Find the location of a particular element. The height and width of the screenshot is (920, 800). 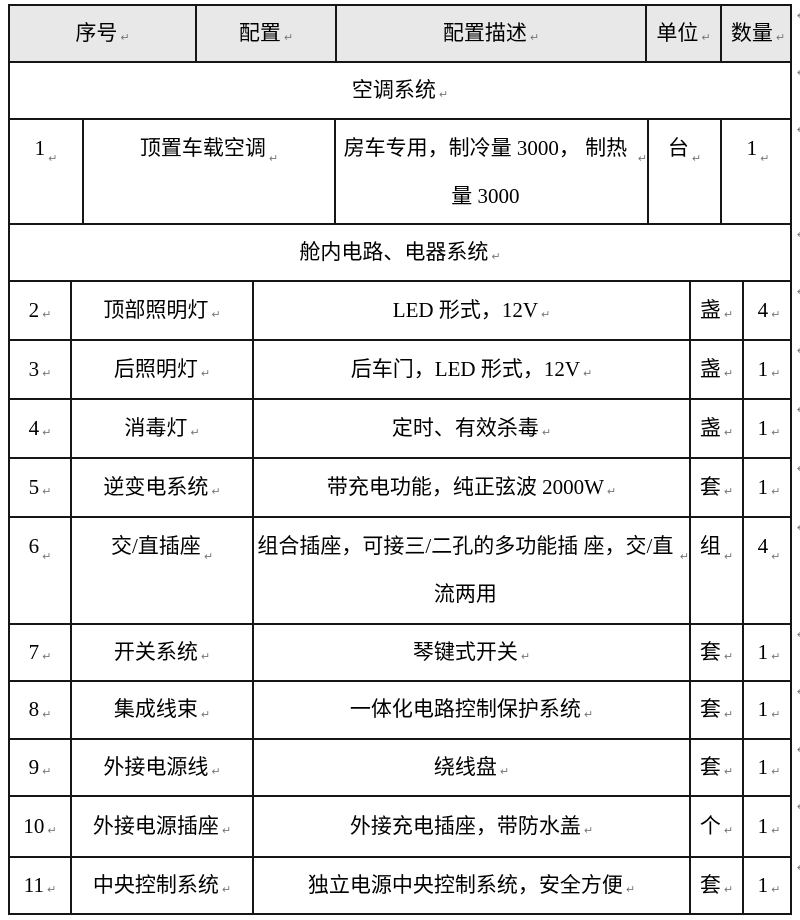

qty-cell: 4 is located at coordinates (768, 310).